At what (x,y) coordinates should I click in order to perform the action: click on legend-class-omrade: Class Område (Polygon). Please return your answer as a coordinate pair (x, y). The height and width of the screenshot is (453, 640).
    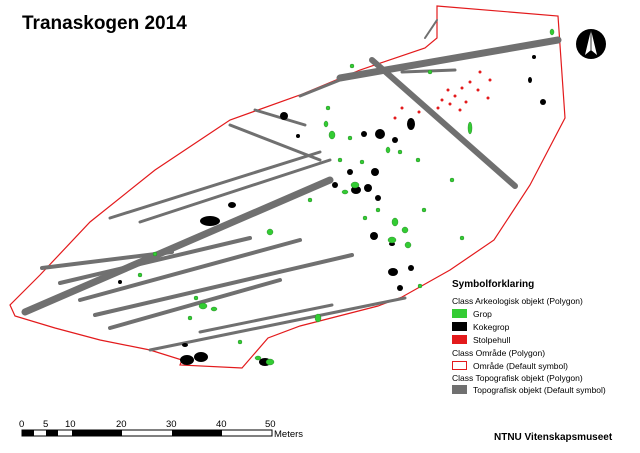
    Looking at the image, I should click on (499, 353).